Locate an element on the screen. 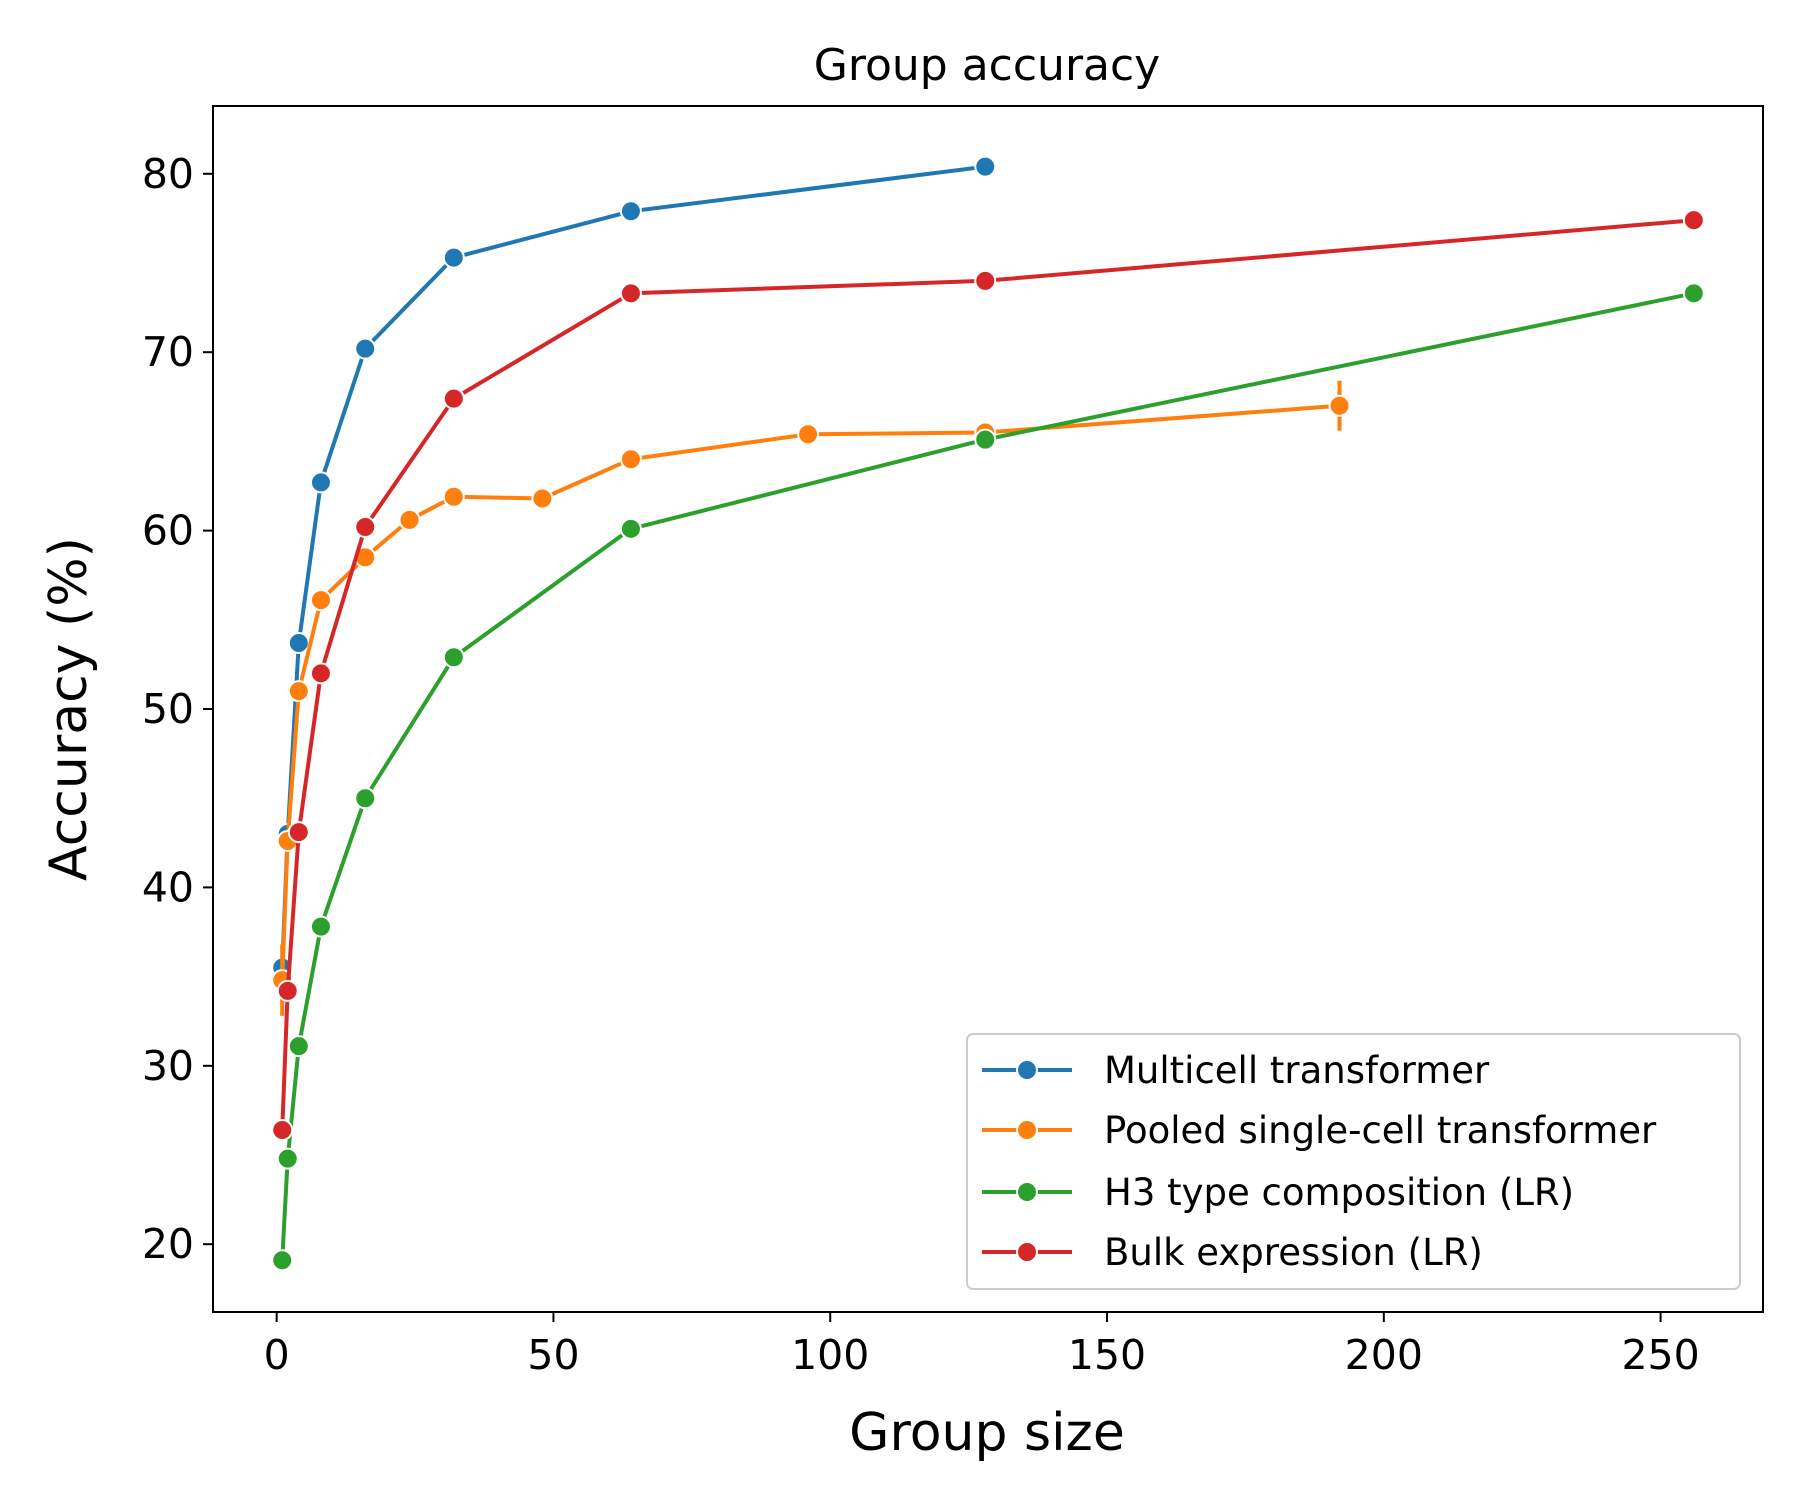 The width and height of the screenshot is (1800, 1500). legend-entry: Bulk expression (LR) is located at coordinates (1232, 1252).